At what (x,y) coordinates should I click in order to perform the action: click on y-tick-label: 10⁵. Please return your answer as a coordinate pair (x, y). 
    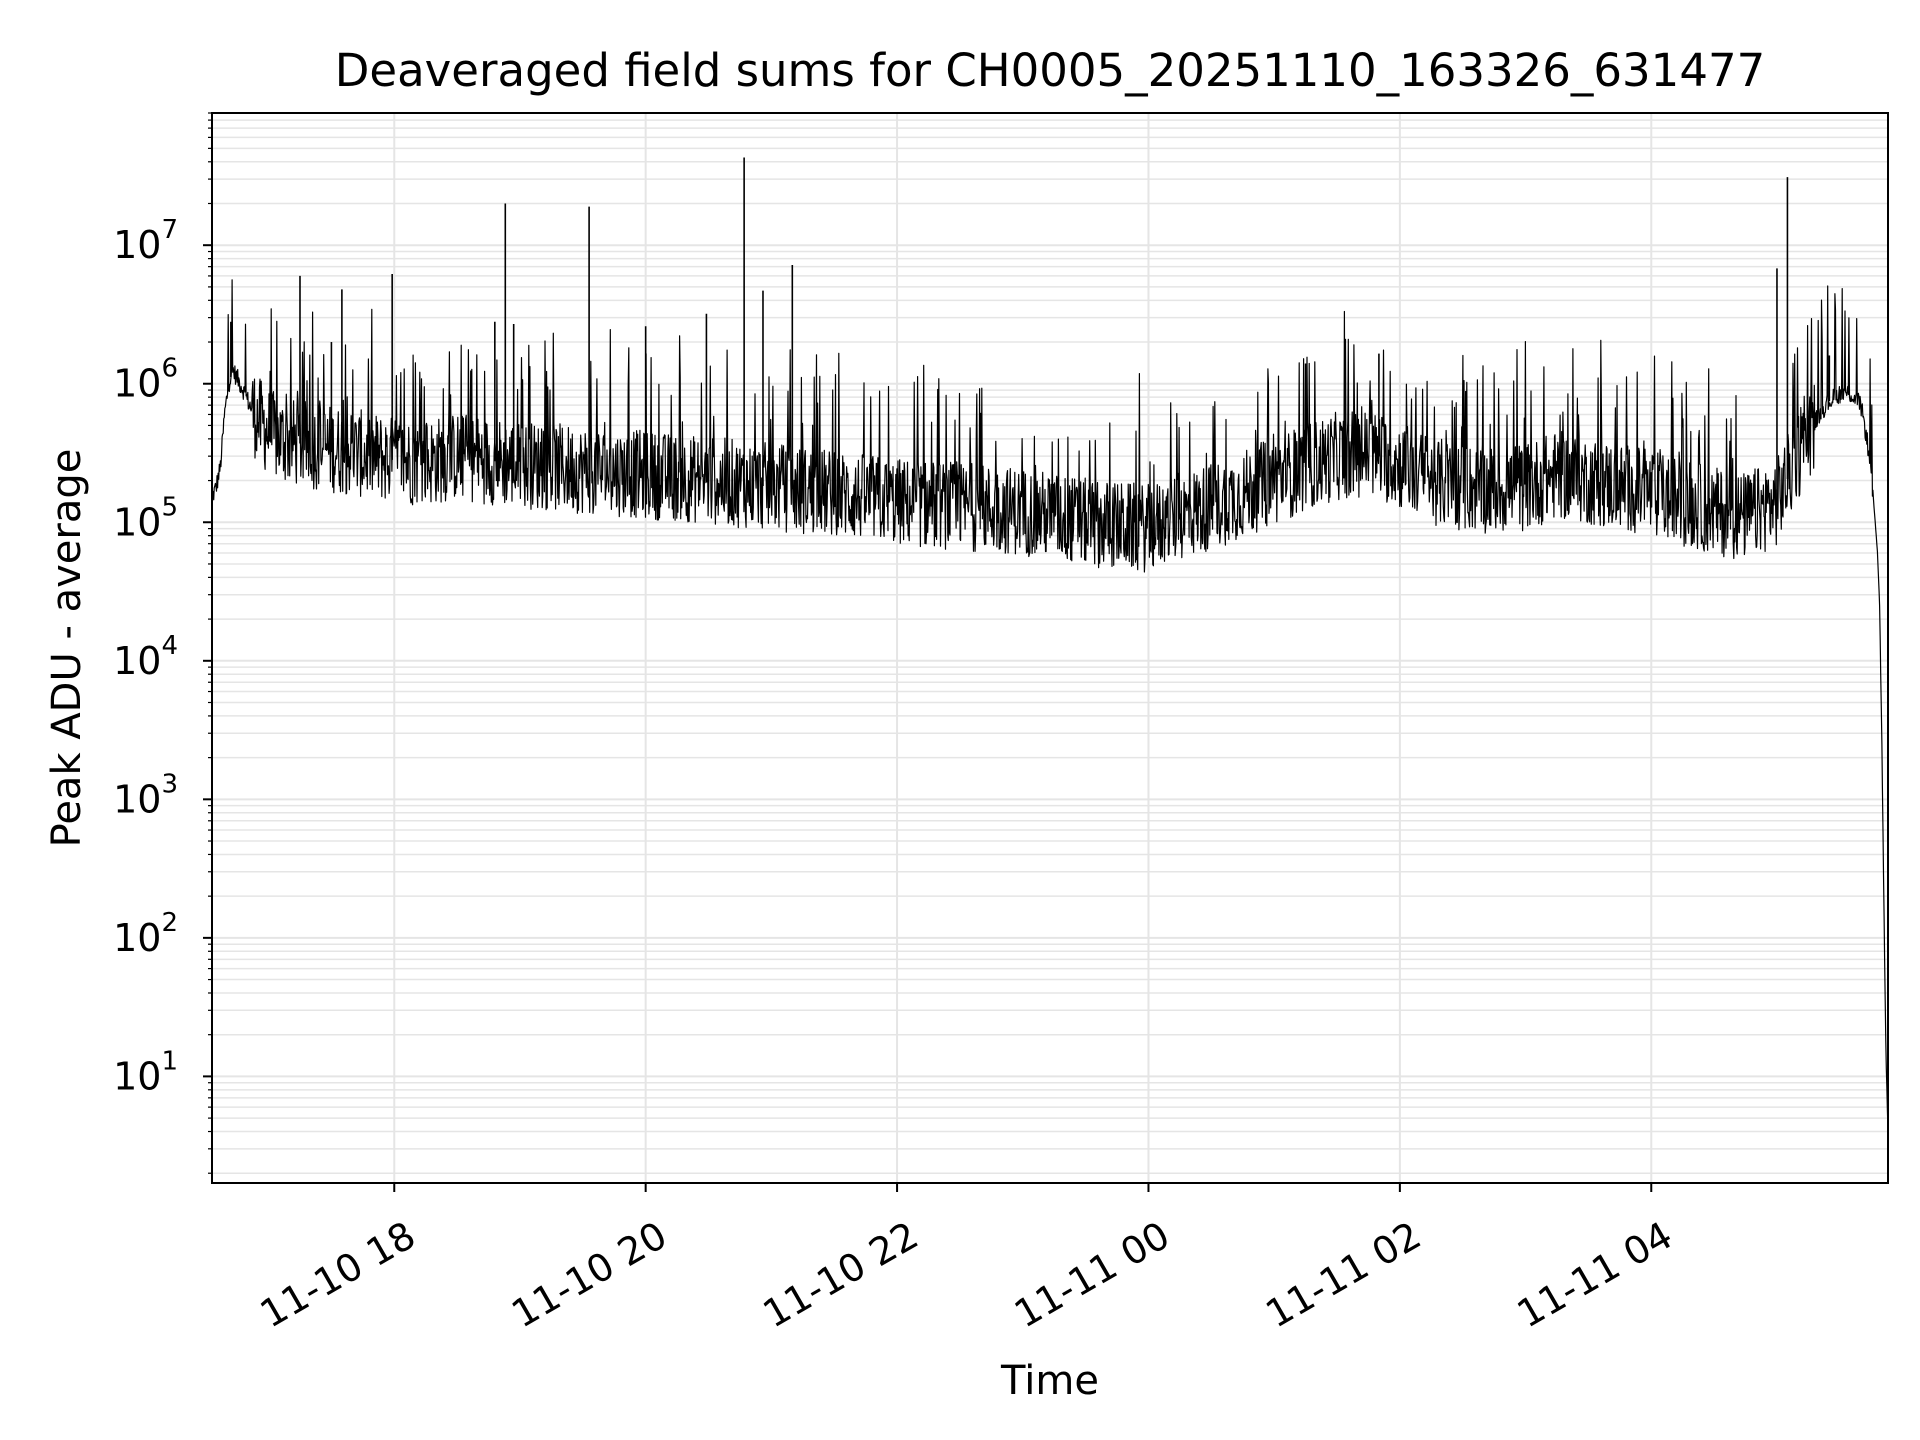
    Looking at the image, I should click on (145, 518).